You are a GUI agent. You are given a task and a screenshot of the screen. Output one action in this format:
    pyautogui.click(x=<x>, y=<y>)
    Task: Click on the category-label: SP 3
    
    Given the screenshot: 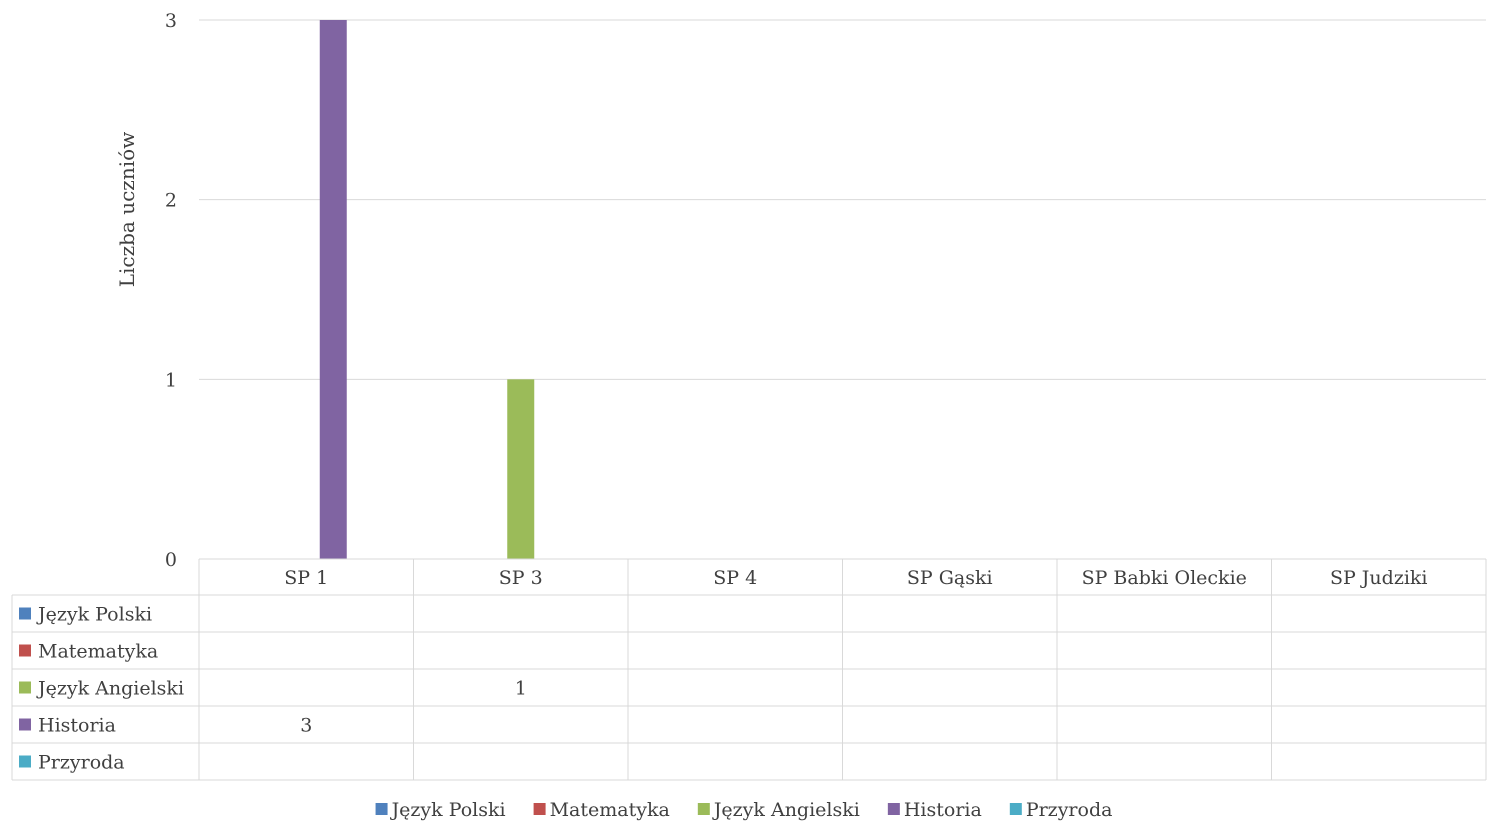 What is the action you would take?
    pyautogui.click(x=521, y=578)
    